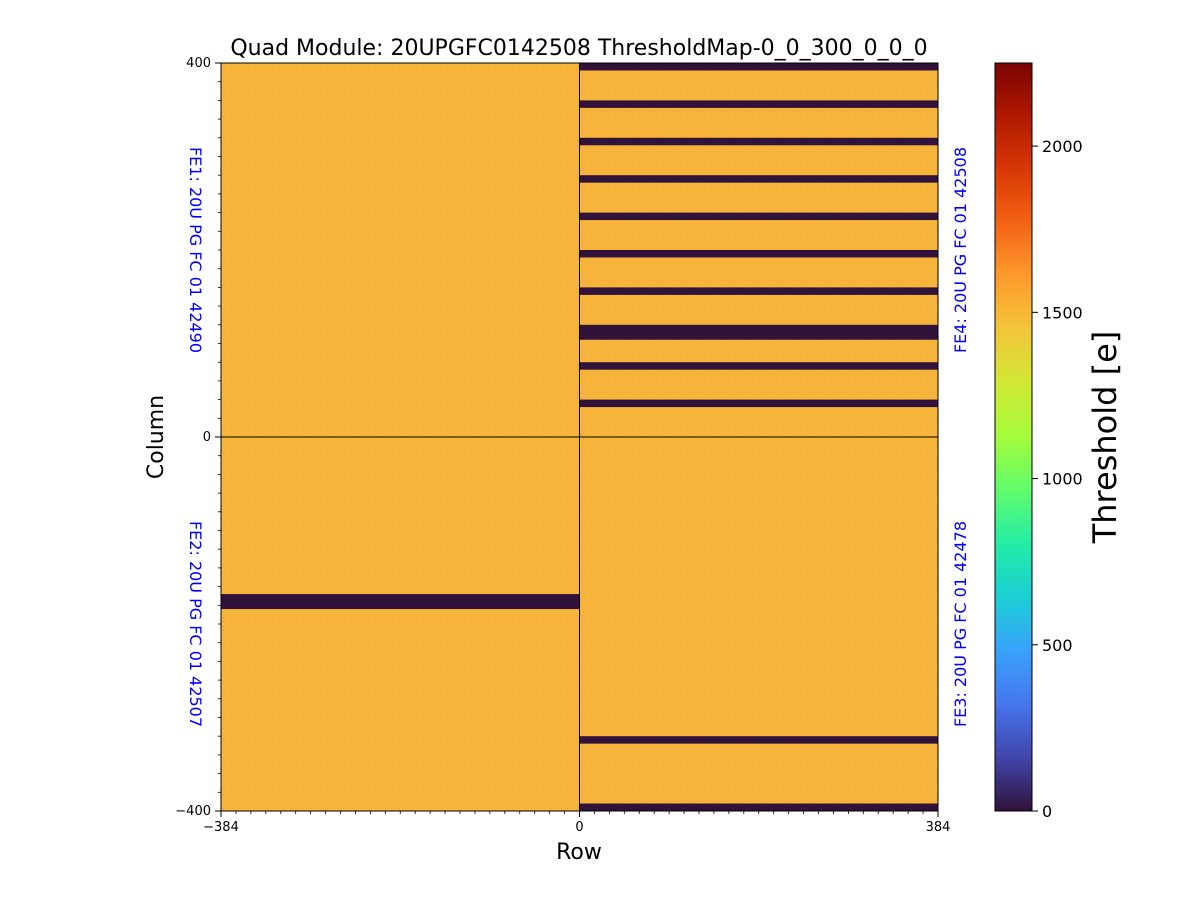  Describe the element at coordinates (579, 852) in the screenshot. I see `x-axis-label: Row` at that location.